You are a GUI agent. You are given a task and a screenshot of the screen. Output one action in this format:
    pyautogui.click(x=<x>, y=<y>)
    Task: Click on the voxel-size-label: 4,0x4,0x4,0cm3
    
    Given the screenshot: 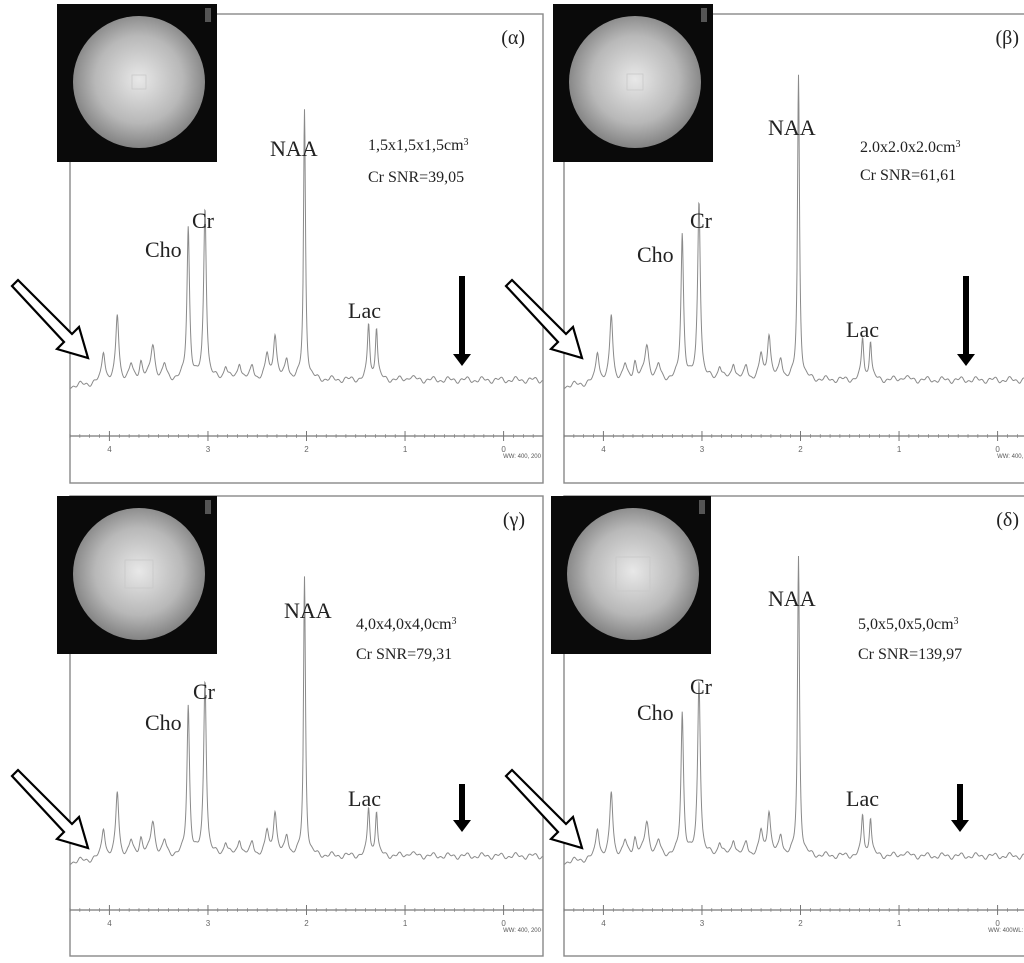 What is the action you would take?
    pyautogui.click(x=406, y=625)
    